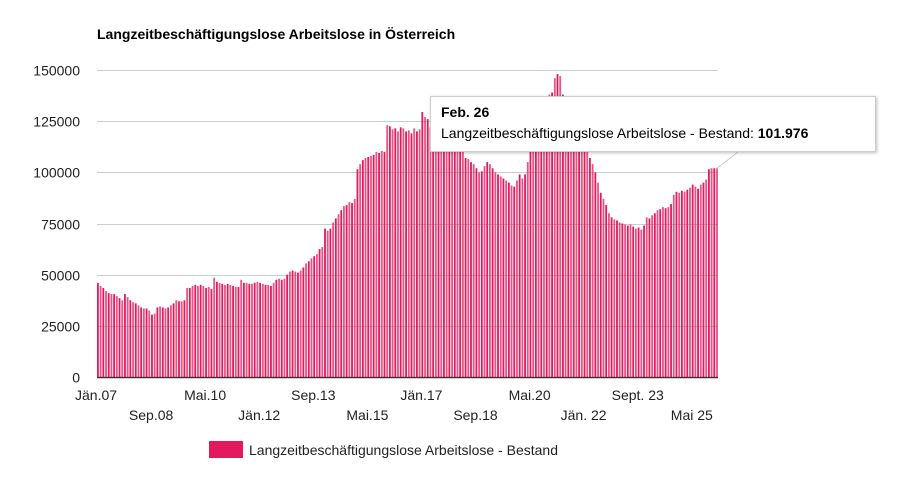 The height and width of the screenshot is (483, 905). Describe the element at coordinates (727, 160) in the screenshot. I see `tooltip-pointer` at that location.